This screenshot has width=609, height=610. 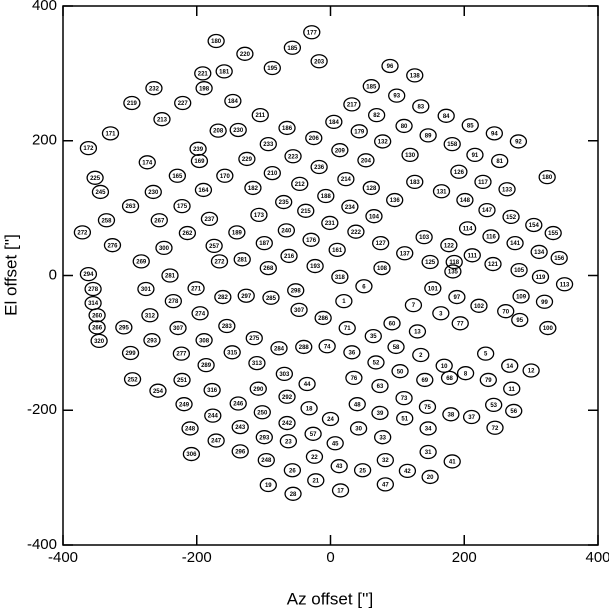 I want to click on x-tick-label: -200, so click(x=197, y=557).